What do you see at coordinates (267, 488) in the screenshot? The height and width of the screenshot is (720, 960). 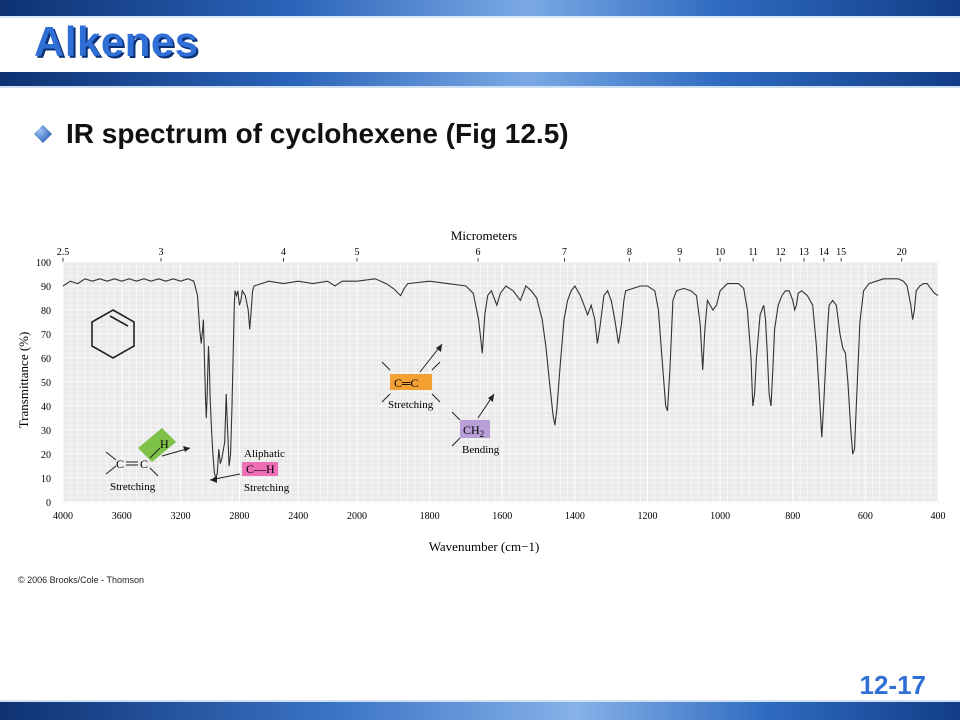 I see `aliphatic-caption: Stretching` at bounding box center [267, 488].